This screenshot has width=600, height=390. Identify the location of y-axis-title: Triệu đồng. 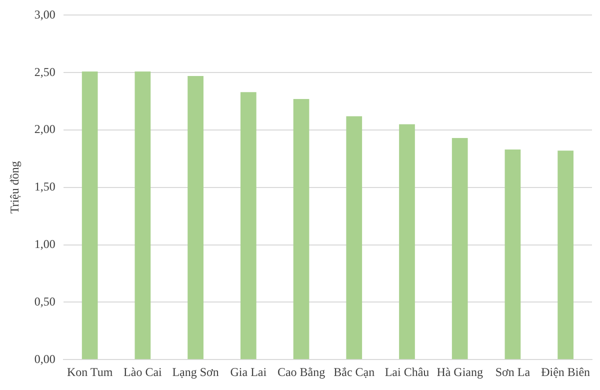
(14, 187).